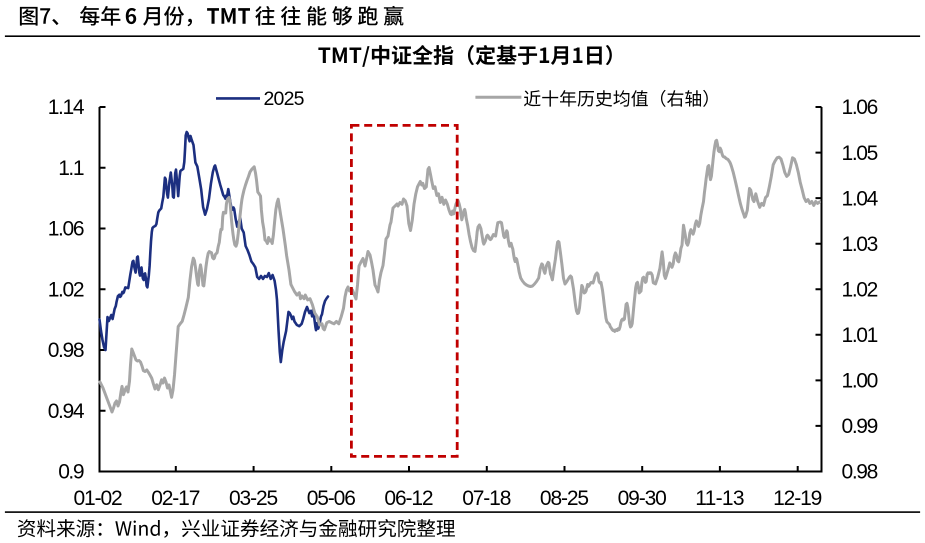 This screenshot has width=925, height=543. What do you see at coordinates (98, 498) in the screenshot?
I see `svg-text: 01-02` at bounding box center [98, 498].